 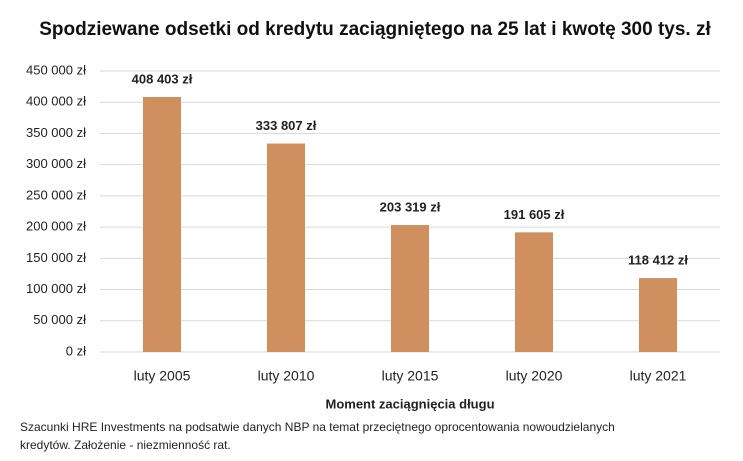 What do you see at coordinates (76, 350) in the screenshot?
I see `y-tick-label: 0 zł` at bounding box center [76, 350].